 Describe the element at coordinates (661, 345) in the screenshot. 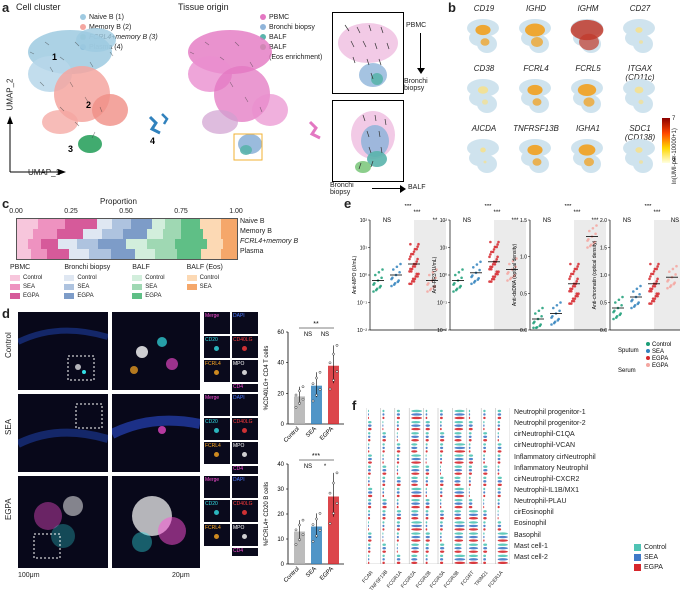

I see `legend-label: Control` at that location.